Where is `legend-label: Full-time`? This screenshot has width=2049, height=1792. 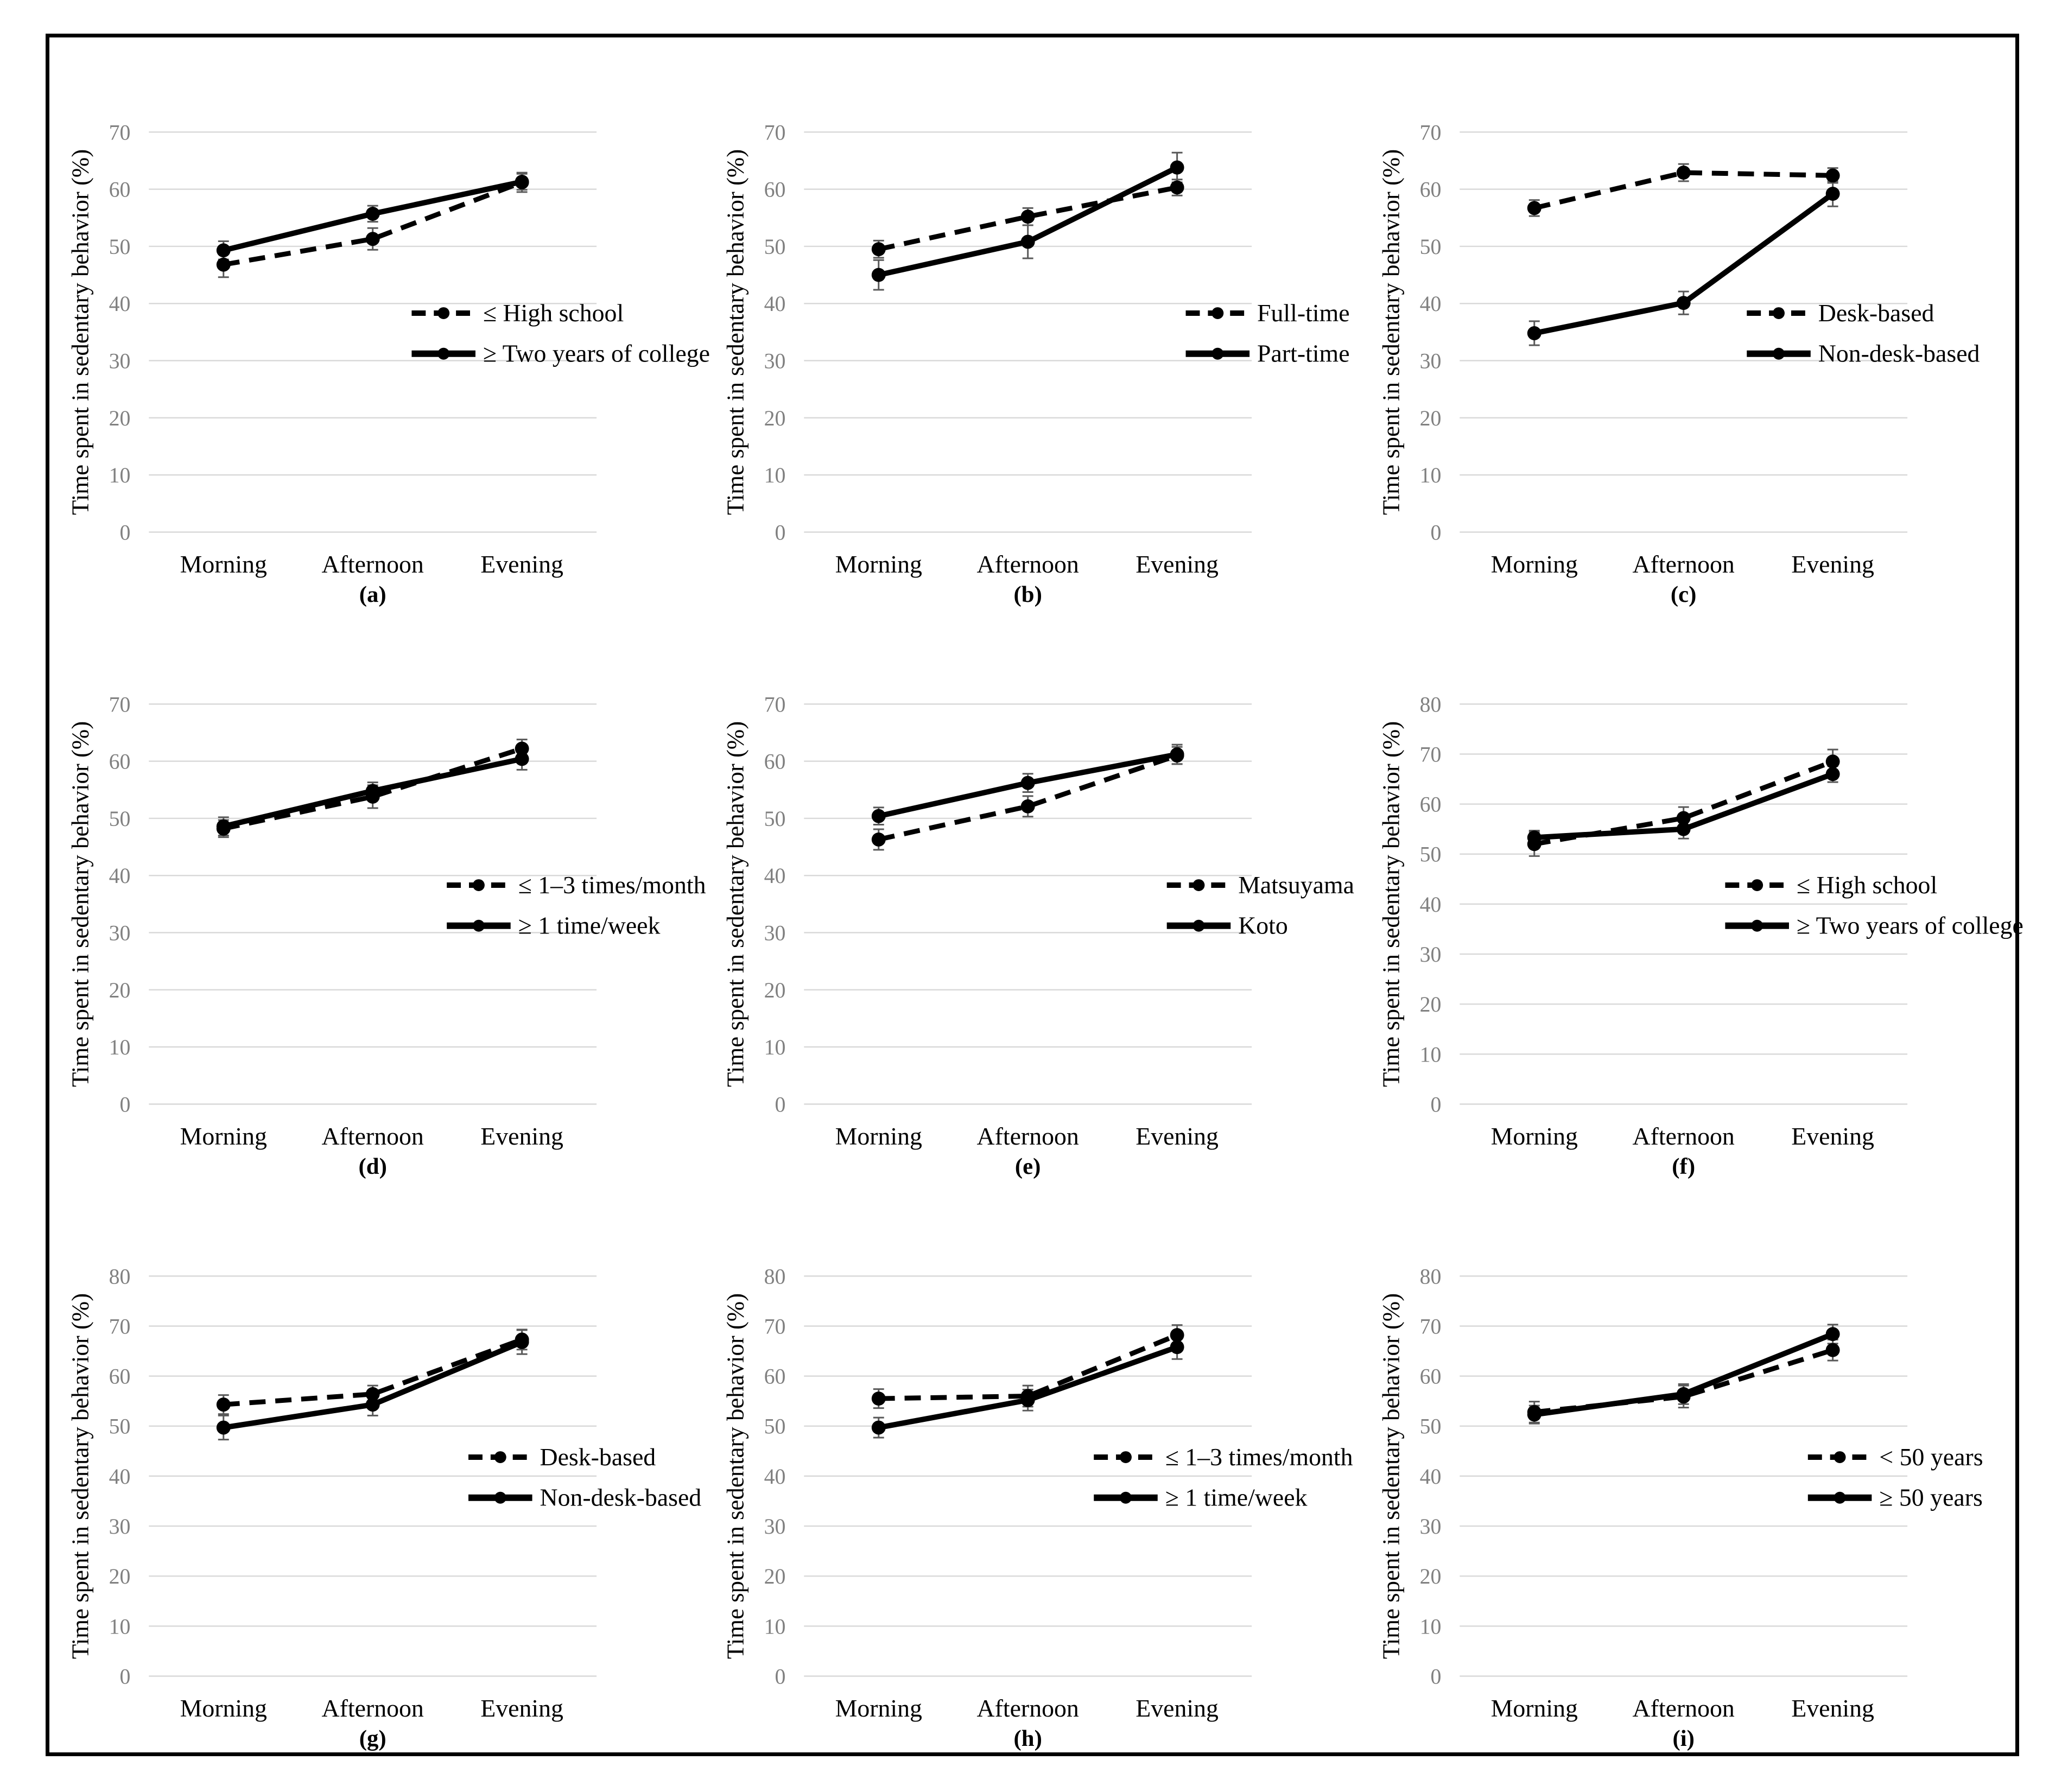 legend-label: Full-time is located at coordinates (1303, 313).